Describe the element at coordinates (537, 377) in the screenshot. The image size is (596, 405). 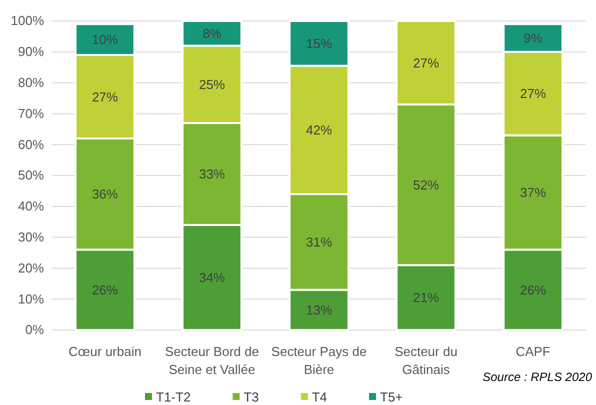
I see `source-note: Source : RPLS 2020` at that location.